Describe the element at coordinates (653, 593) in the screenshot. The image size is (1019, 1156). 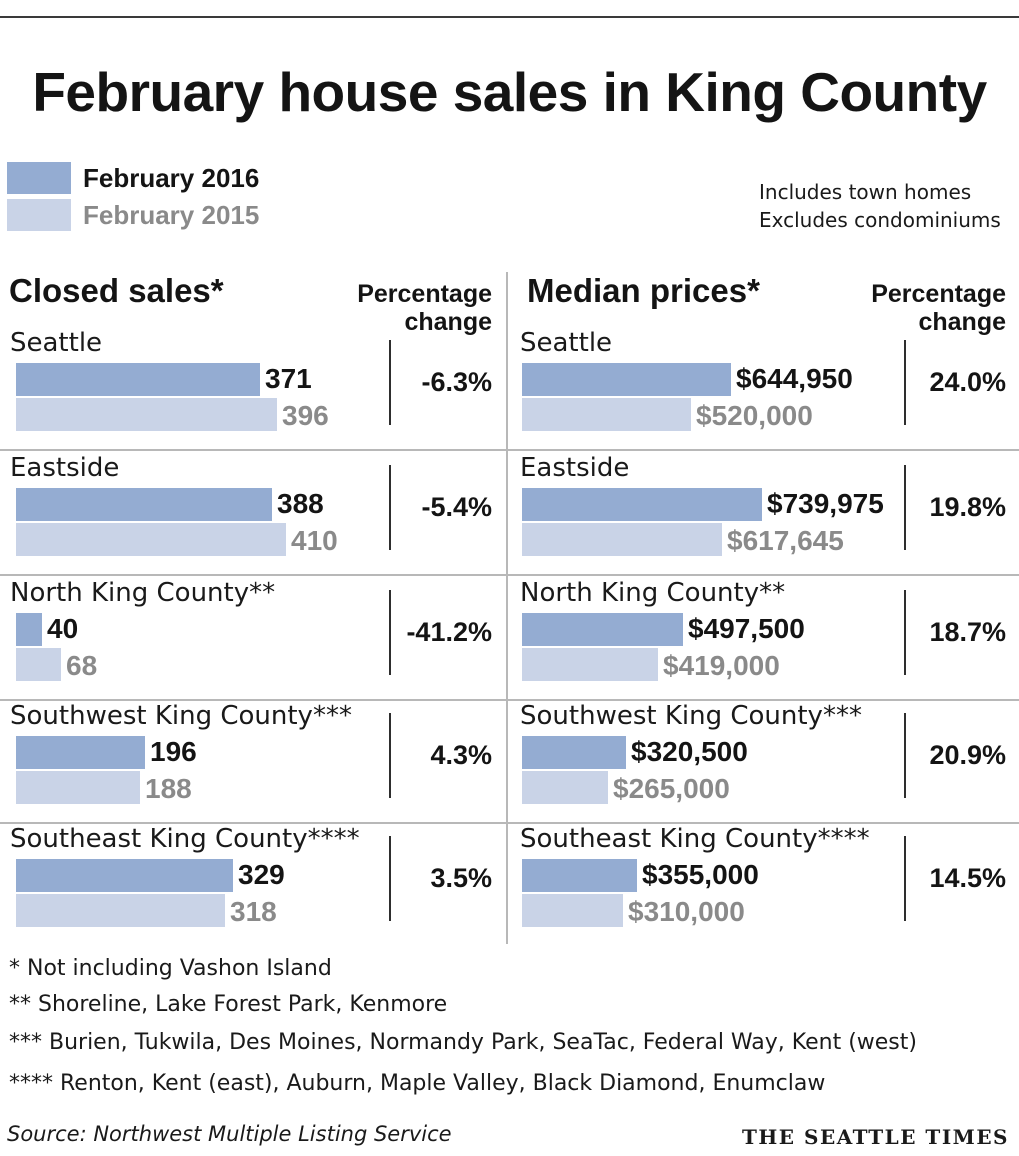
I see `median-price-region-label: North King County**` at that location.